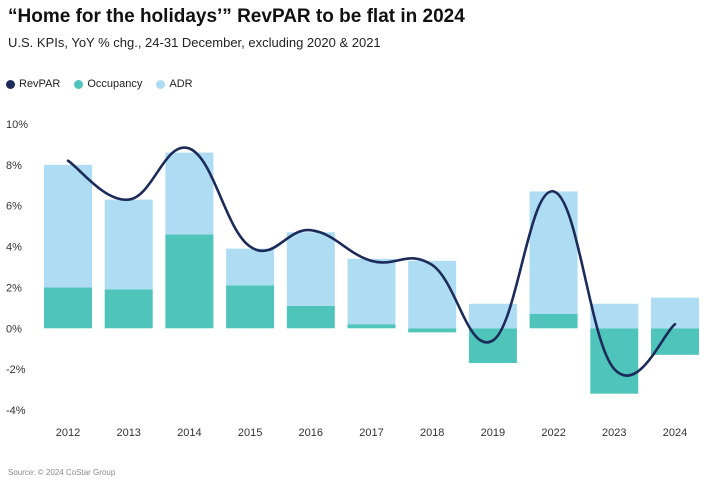  Describe the element at coordinates (371, 433) in the screenshot. I see `x-tick-label: 2017` at that location.